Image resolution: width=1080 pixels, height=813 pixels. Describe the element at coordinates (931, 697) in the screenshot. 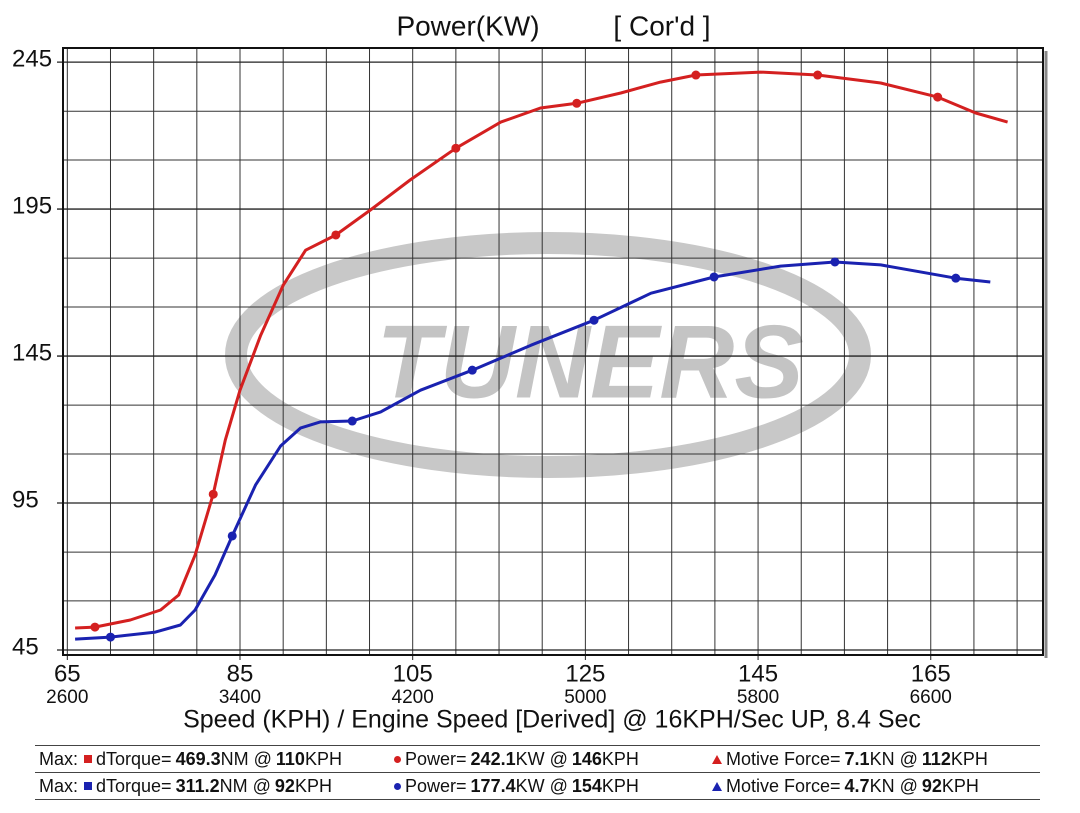

I see `x2-tick-label: 6600` at that location.